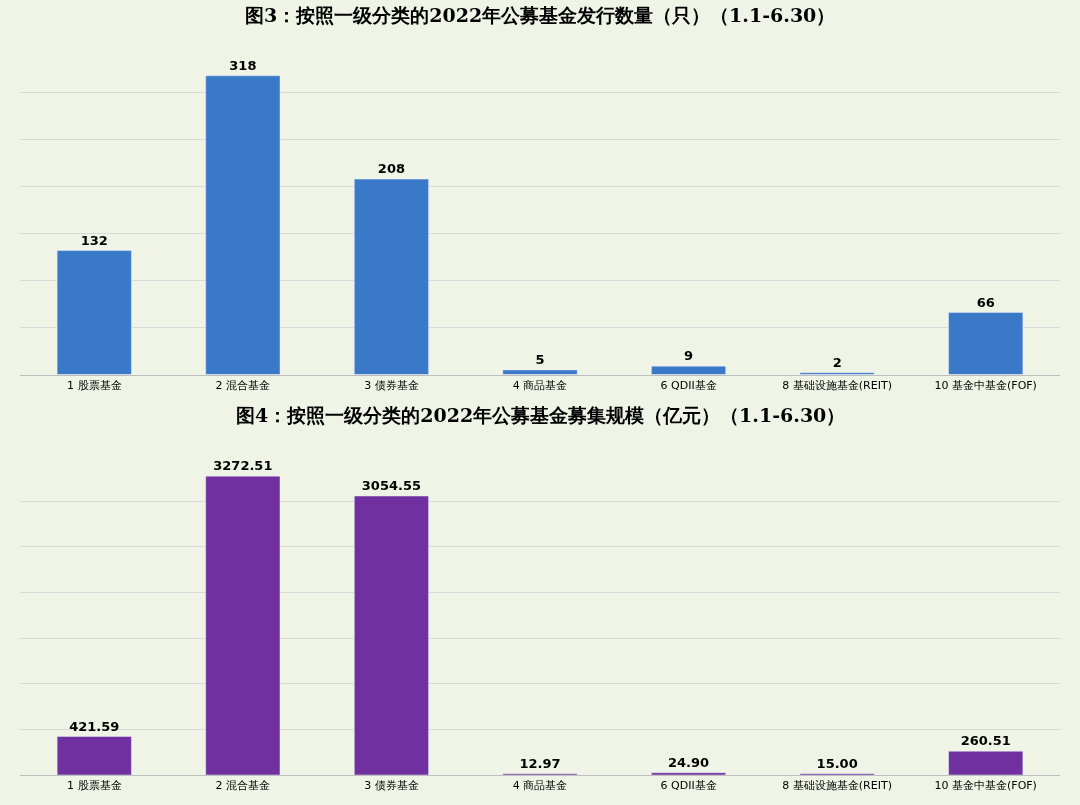  Describe the element at coordinates (985, 302) in the screenshot. I see `data-label: 66` at that location.